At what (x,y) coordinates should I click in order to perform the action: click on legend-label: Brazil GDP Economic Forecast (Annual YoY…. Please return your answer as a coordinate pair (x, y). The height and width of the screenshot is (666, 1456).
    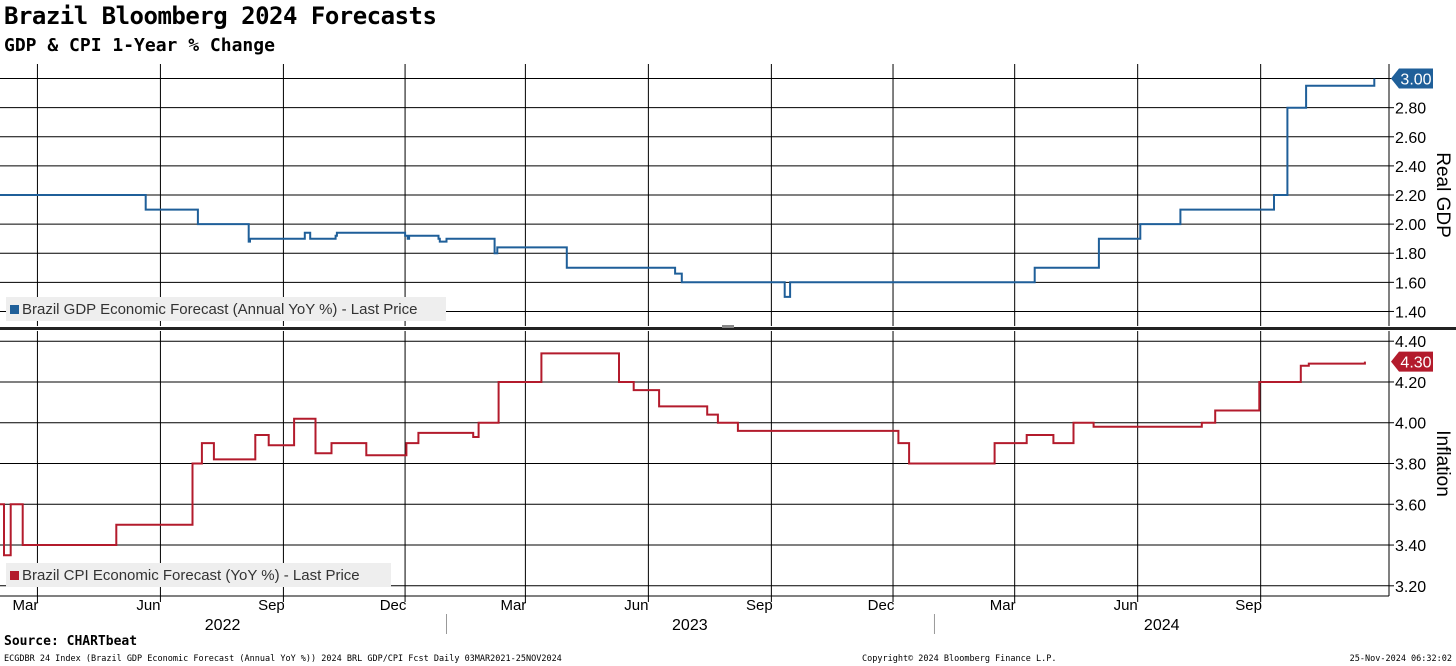
    Looking at the image, I should click on (219, 309).